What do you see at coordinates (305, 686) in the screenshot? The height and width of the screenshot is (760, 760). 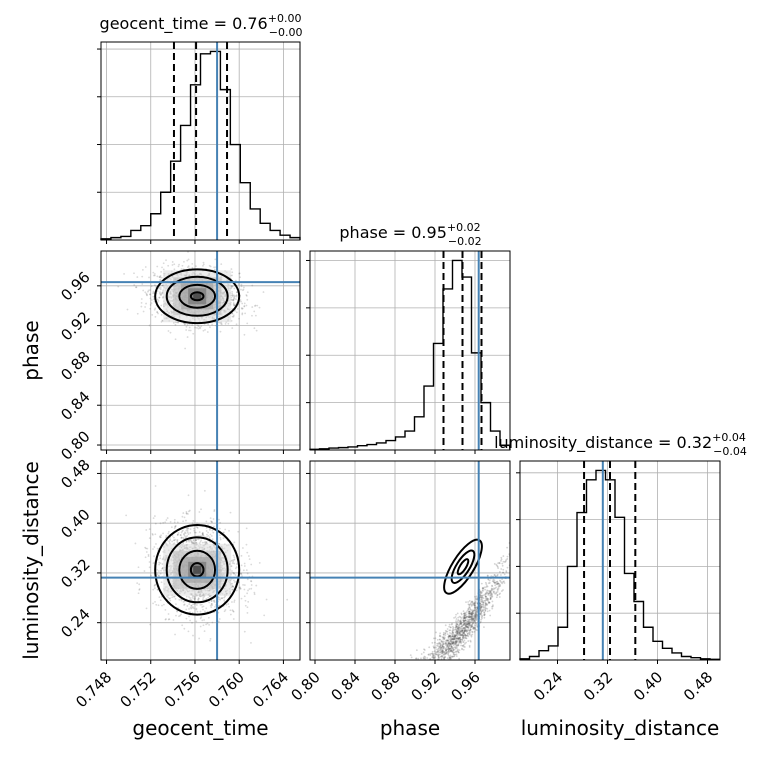 I see `x-tick-label: 0.80` at bounding box center [305, 686].